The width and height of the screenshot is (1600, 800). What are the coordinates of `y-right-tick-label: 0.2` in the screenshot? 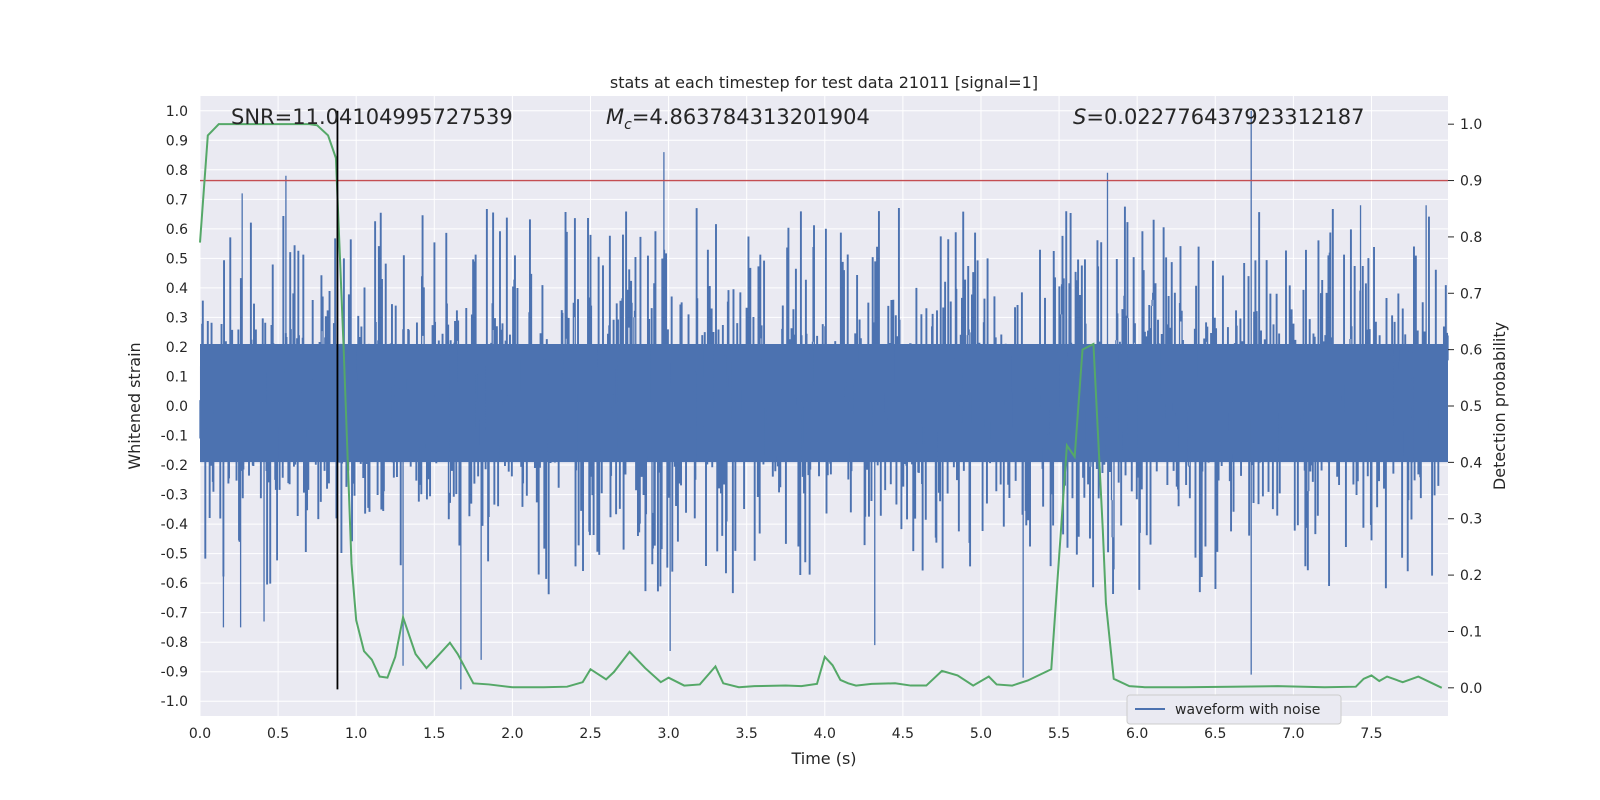 It's located at (1471, 576).